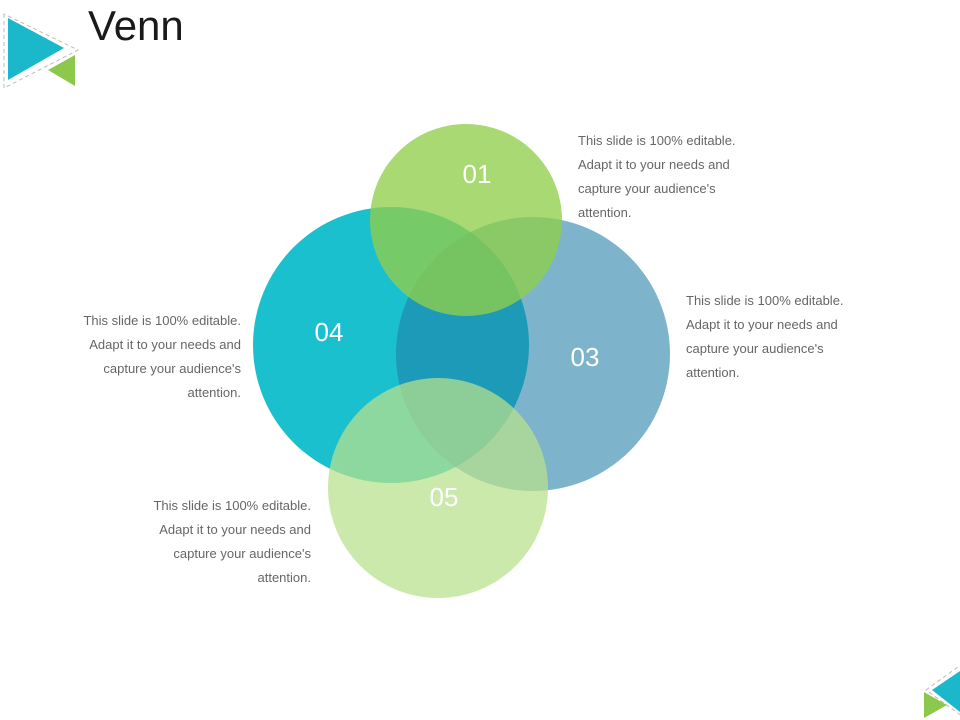  Describe the element at coordinates (444, 497) in the screenshot. I see `circle-label-05: 05` at that location.